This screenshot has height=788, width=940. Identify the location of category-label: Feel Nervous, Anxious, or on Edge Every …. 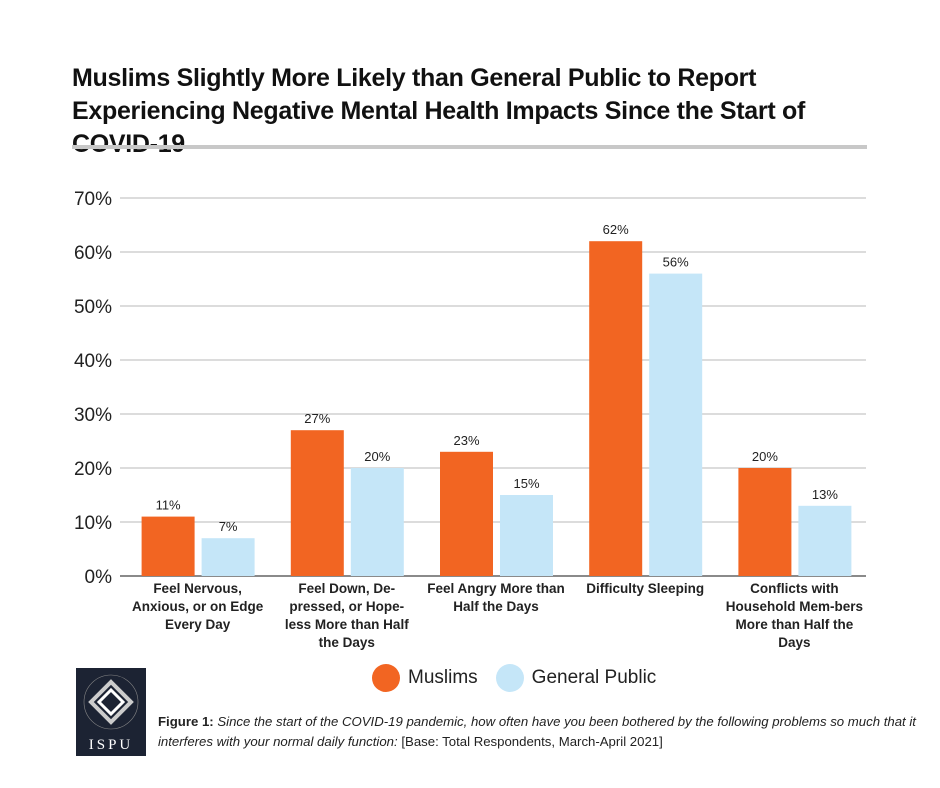
(197, 606).